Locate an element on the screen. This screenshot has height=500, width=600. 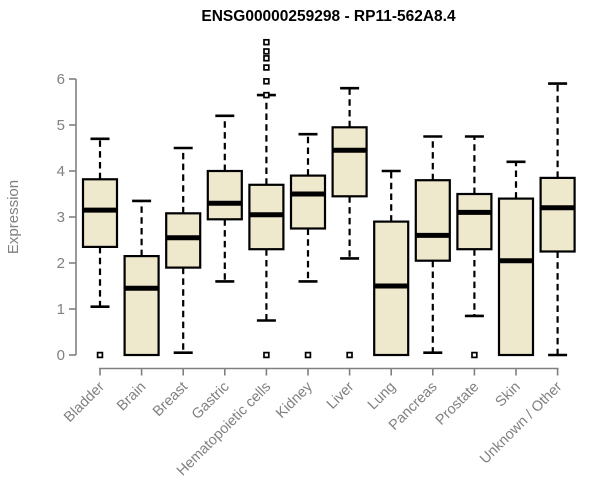
box-gastric is located at coordinates (224, 195).